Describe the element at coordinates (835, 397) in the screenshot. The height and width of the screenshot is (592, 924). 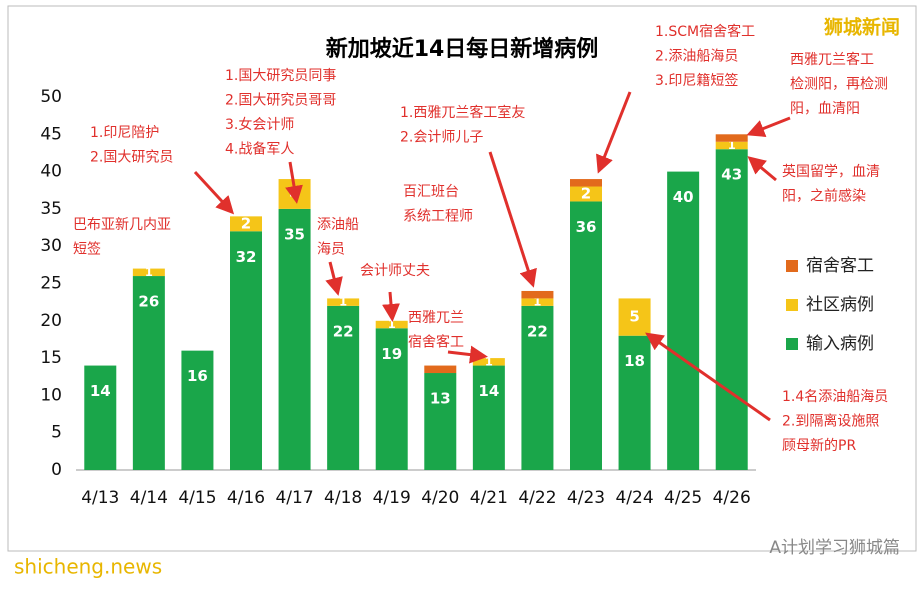
I see `annotation: 1.4名添油船海员` at that location.